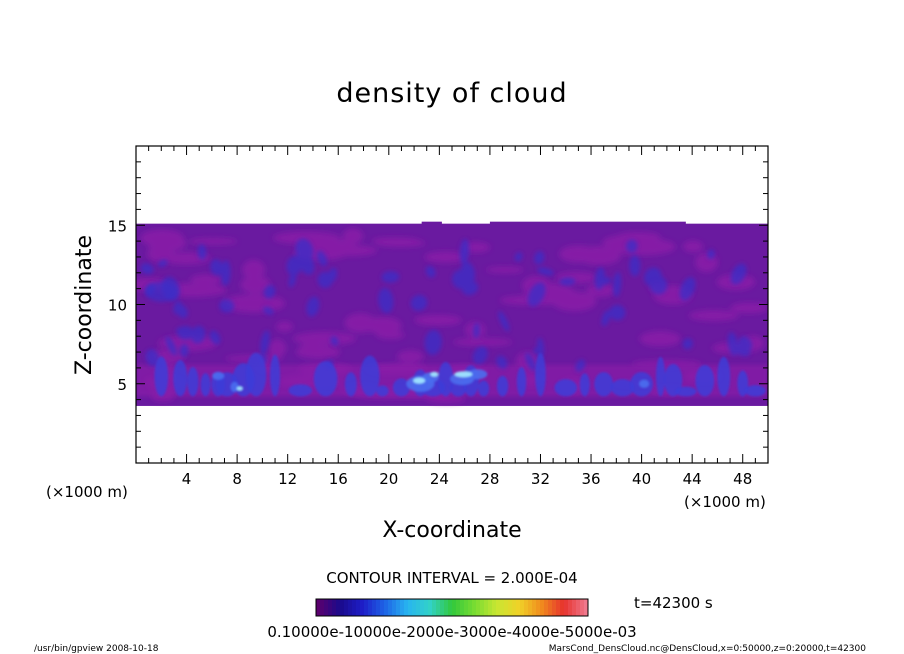 The width and height of the screenshot is (904, 654). Describe the element at coordinates (725, 502) in the screenshot. I see `x-unit-label: (×1000 m)` at that location.